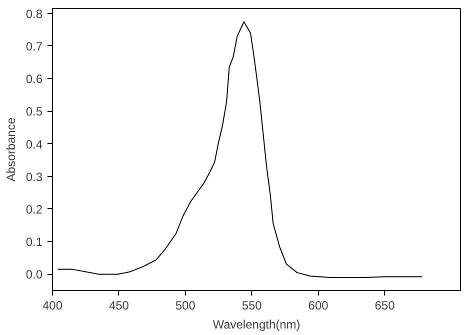  Describe the element at coordinates (34, 177) in the screenshot. I see `y-tick-label: 0.3` at that location.